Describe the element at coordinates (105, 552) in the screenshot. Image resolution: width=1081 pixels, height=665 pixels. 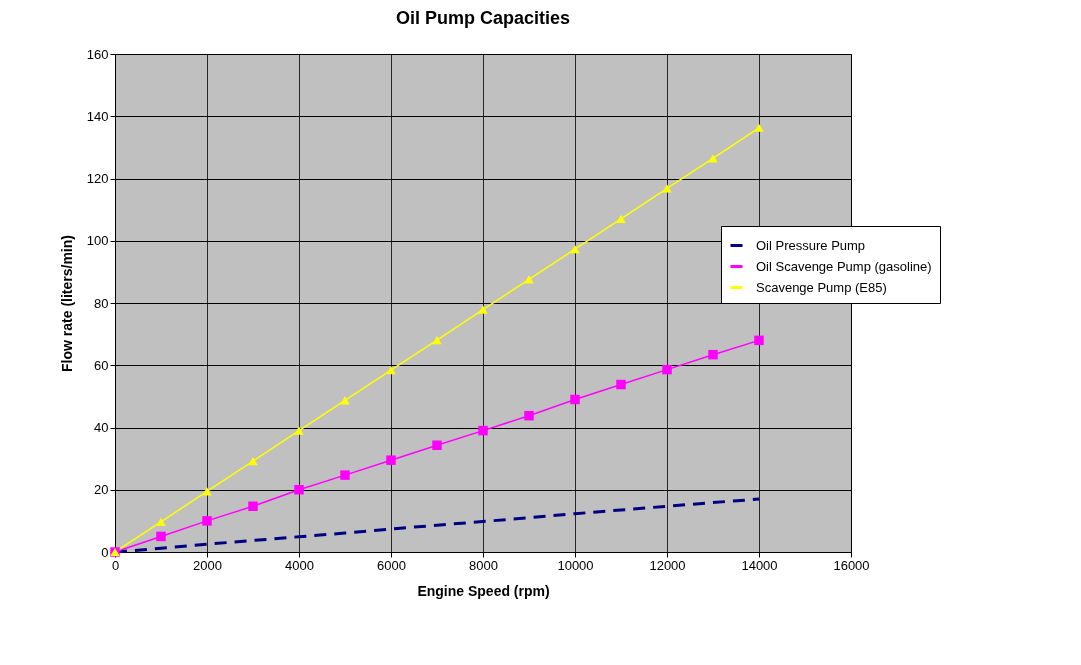
I see `y-tick-label: 0` at that location.